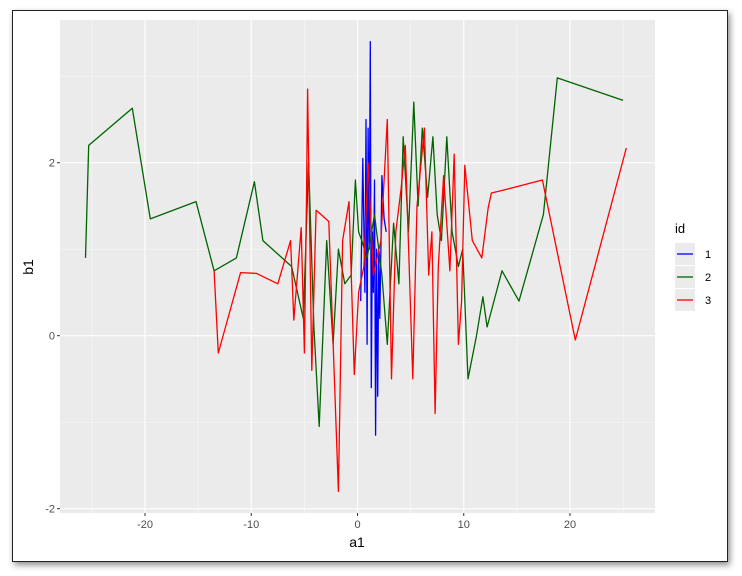 This screenshot has height=576, width=742. What do you see at coordinates (145, 525) in the screenshot?
I see `x-tick-label: -20` at bounding box center [145, 525].